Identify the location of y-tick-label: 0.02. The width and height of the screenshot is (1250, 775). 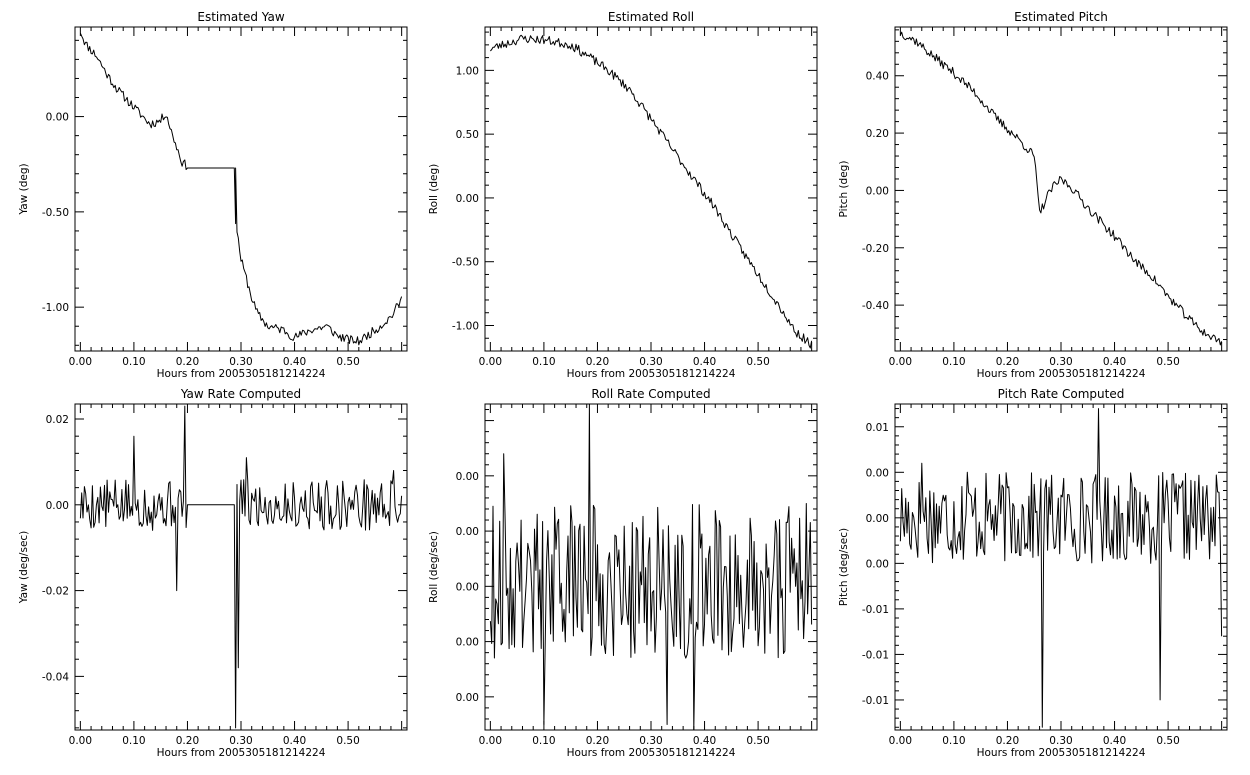
(57, 420).